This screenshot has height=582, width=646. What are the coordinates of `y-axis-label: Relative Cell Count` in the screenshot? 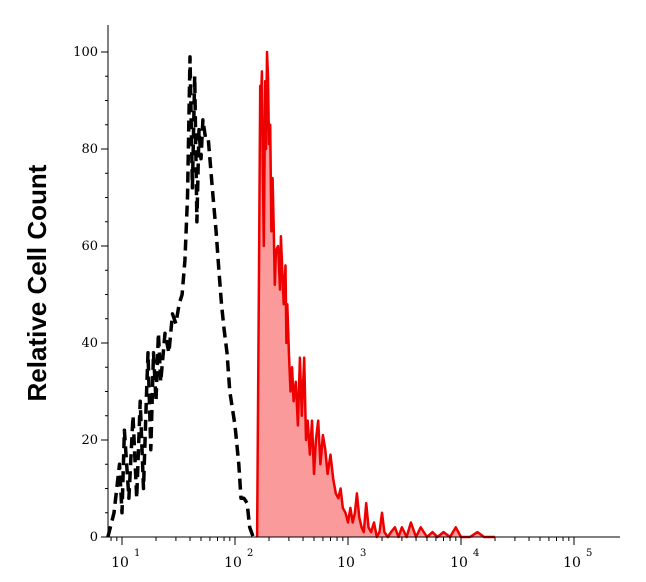 It's located at (37, 282).